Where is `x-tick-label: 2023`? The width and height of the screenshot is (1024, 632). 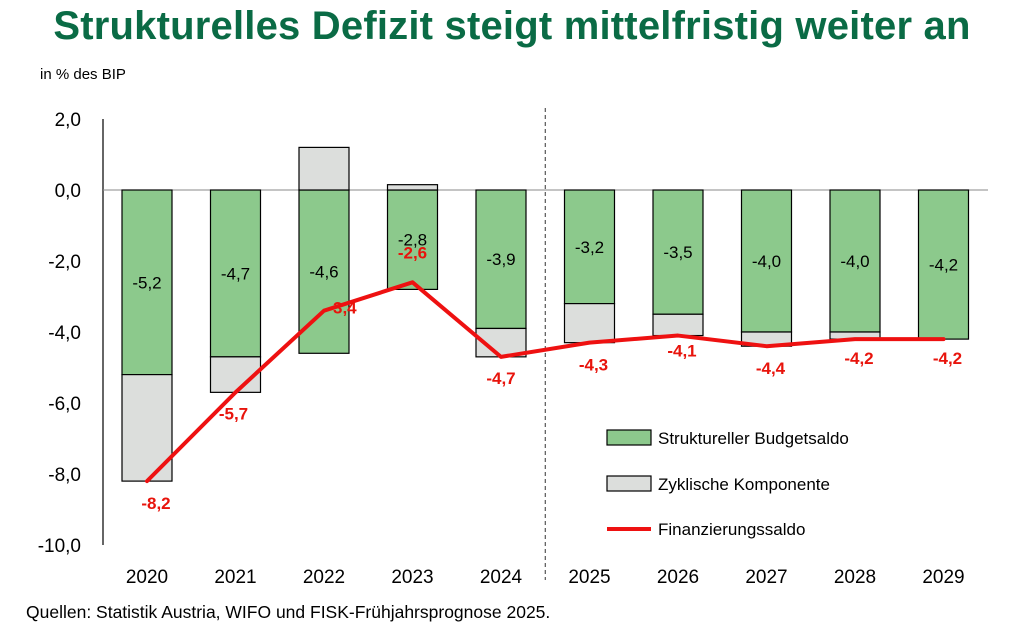
x-tick-label: 2023 is located at coordinates (412, 577).